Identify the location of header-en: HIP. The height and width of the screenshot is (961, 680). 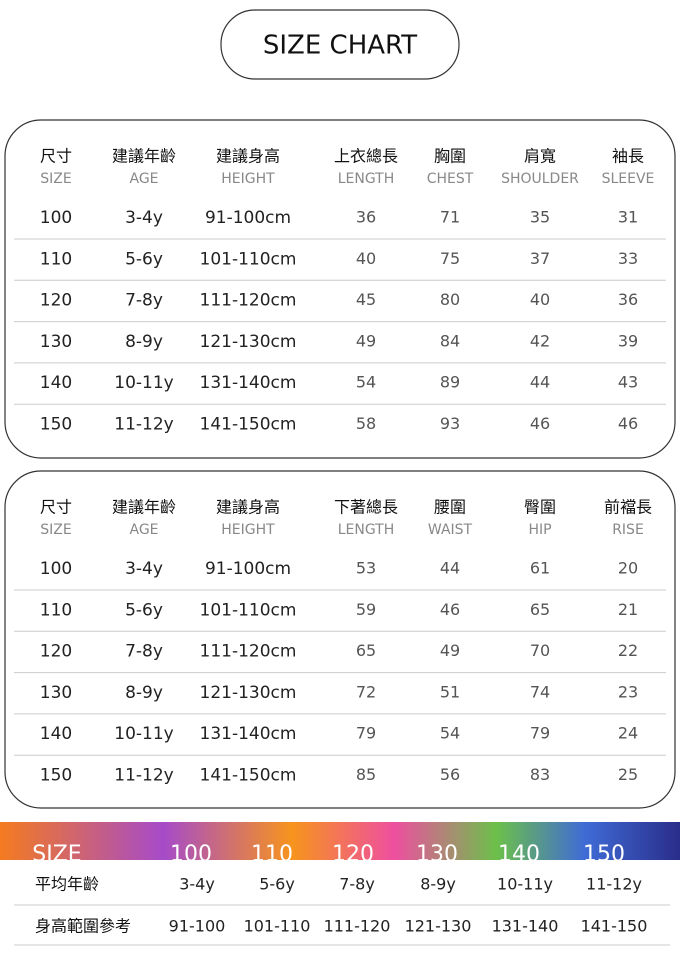
(539, 530).